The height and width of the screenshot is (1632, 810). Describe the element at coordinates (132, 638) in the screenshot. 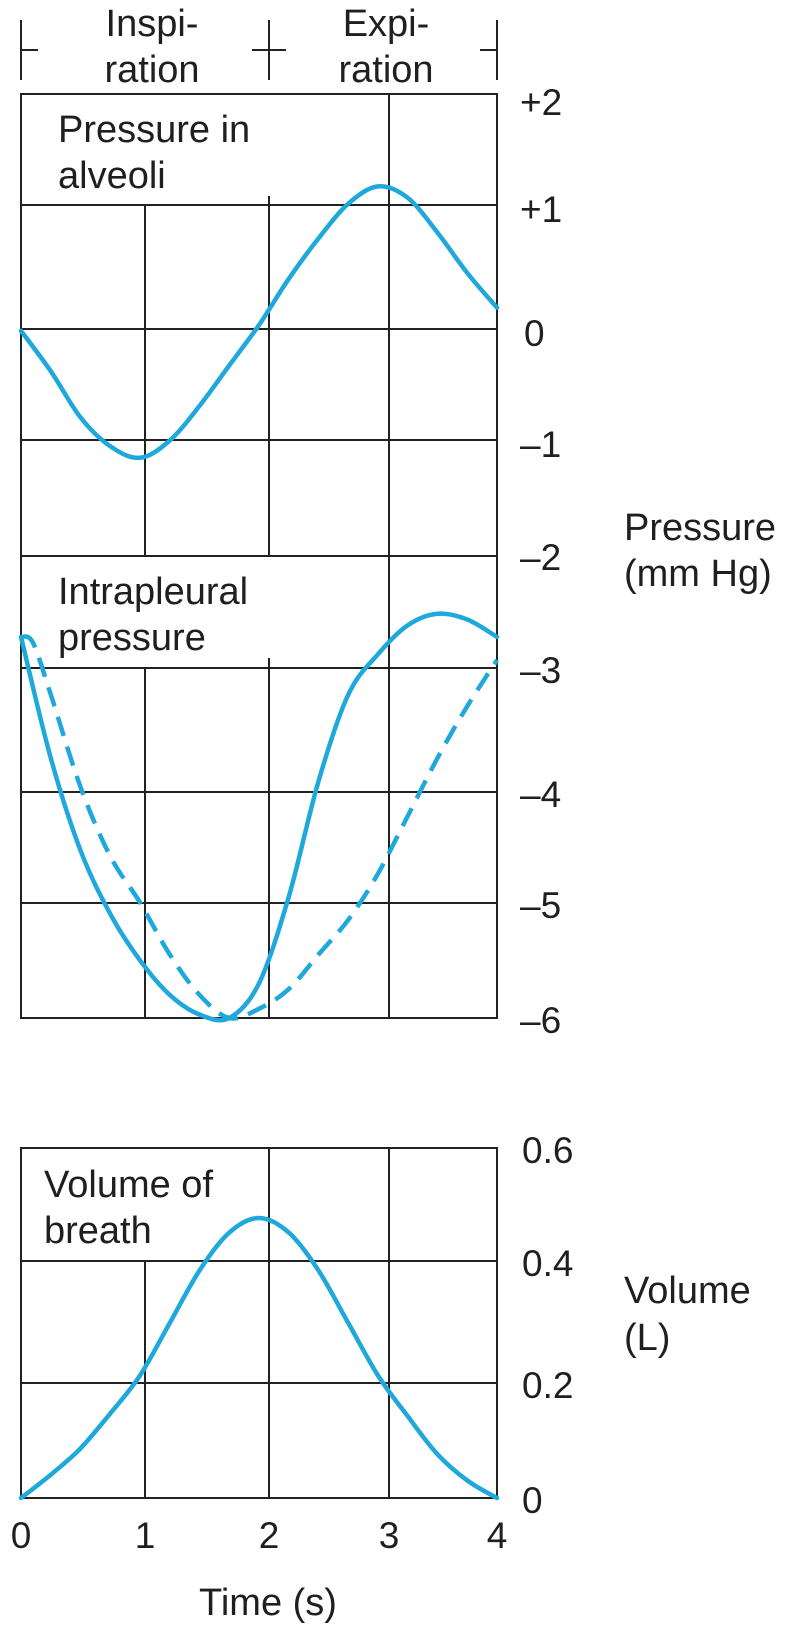

I see `panel-intrapleural-title-line2: pressure` at that location.